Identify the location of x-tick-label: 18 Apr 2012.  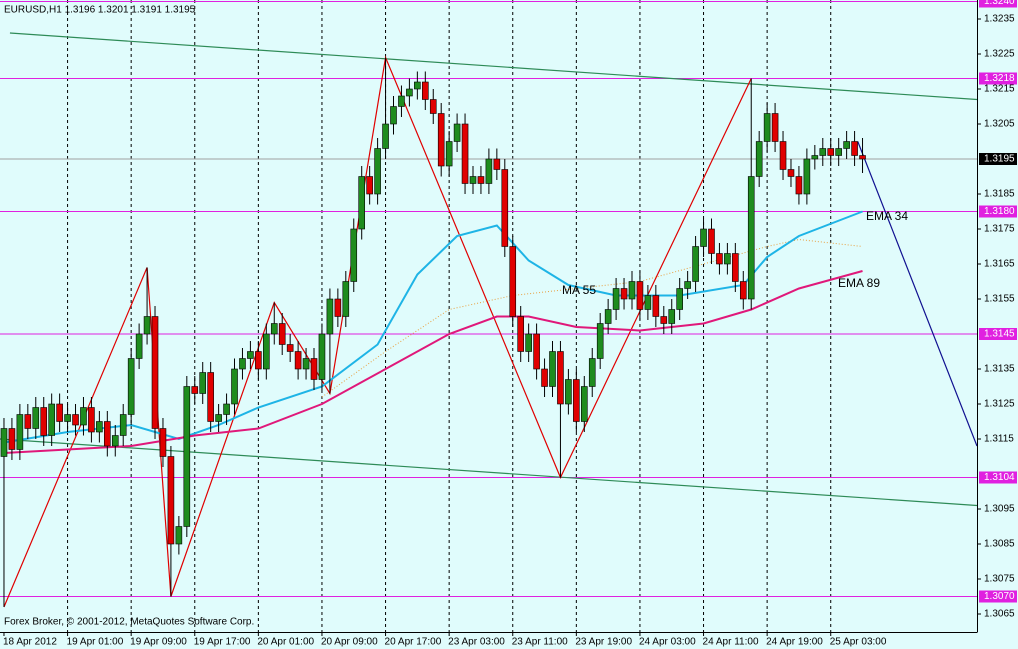
(30, 642).